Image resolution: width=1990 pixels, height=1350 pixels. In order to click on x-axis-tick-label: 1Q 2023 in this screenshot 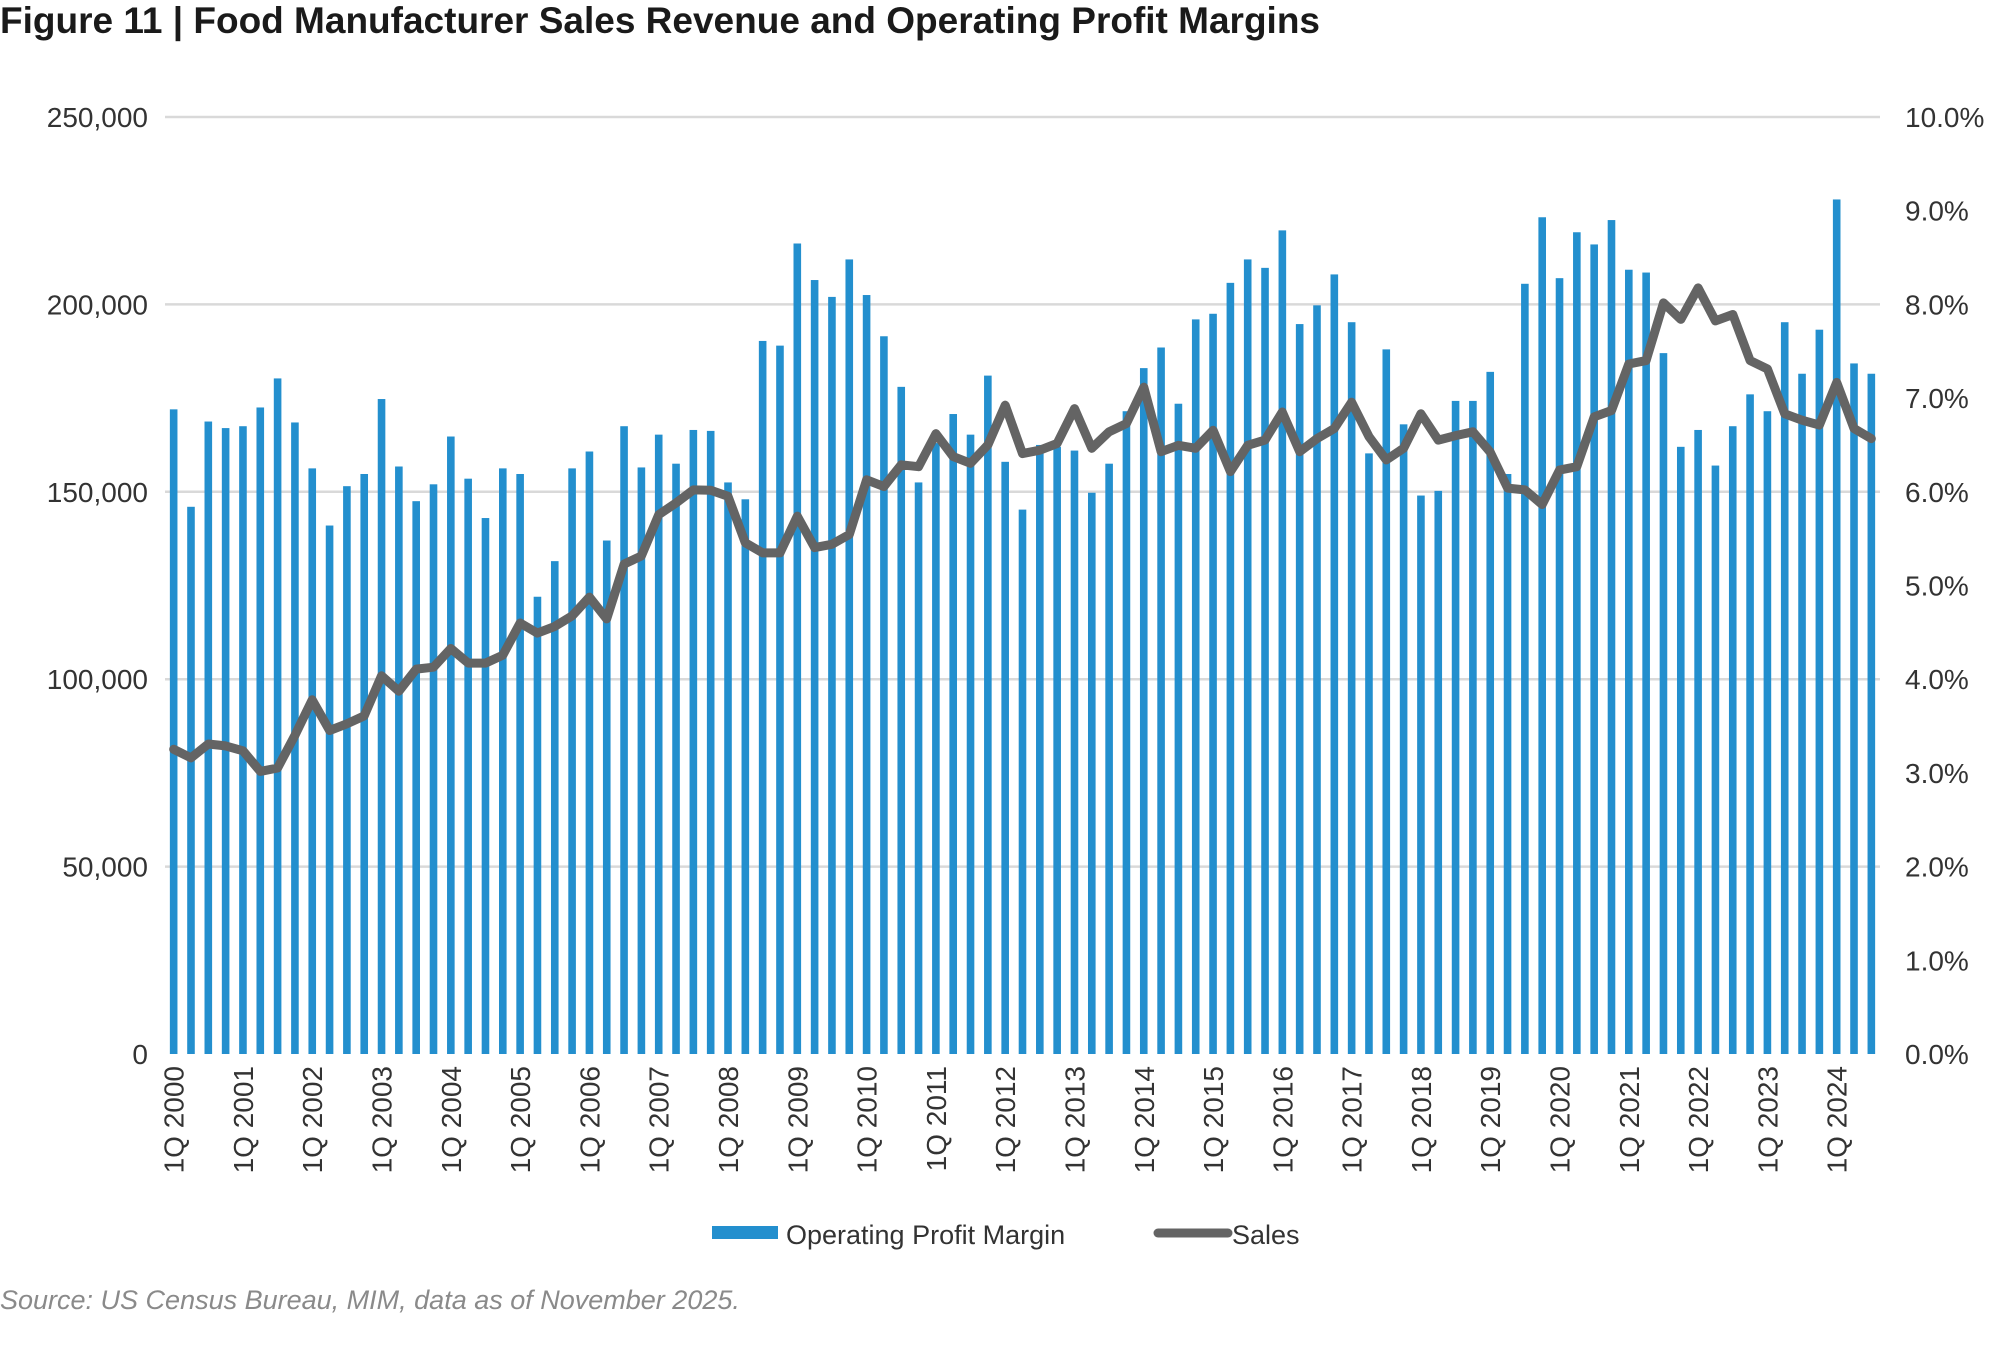, I will do `click(1767, 1119)`.